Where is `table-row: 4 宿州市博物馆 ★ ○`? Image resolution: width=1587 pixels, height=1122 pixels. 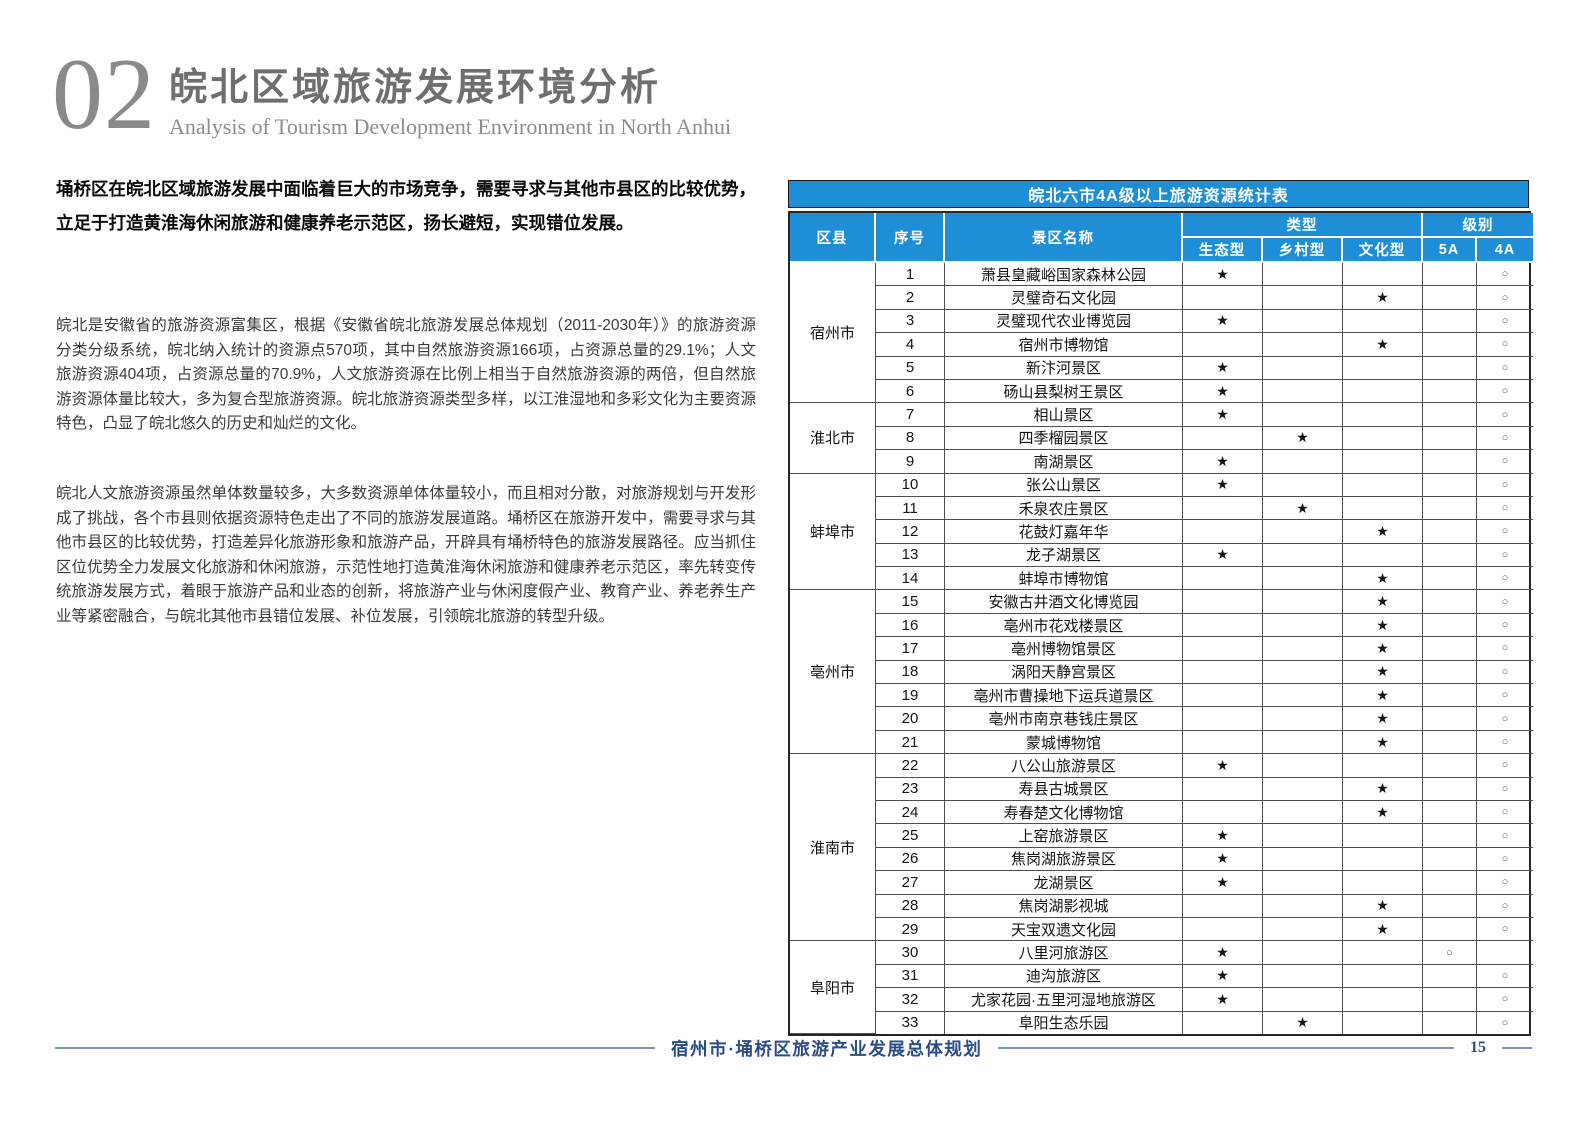
table-row: 4 宿州市博物馆 ★ ○ is located at coordinates (1161, 345).